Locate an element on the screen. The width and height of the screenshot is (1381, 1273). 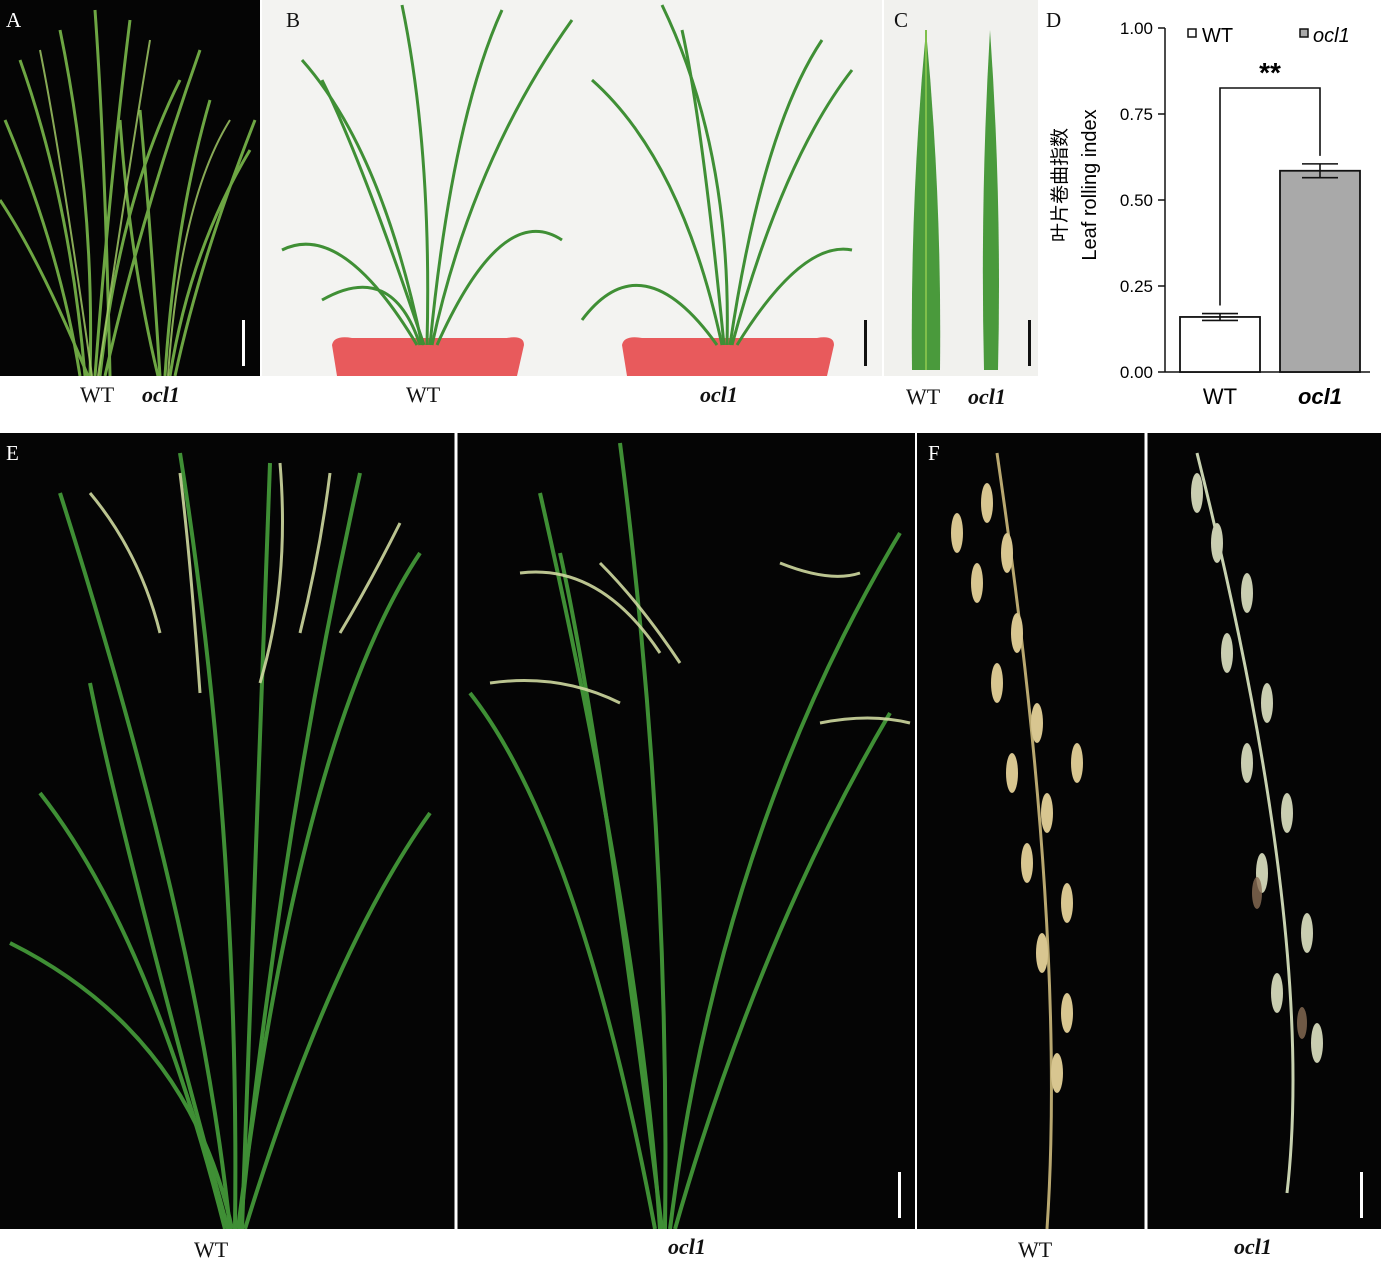
panel-d-label: D is located at coordinates (1054, 20).